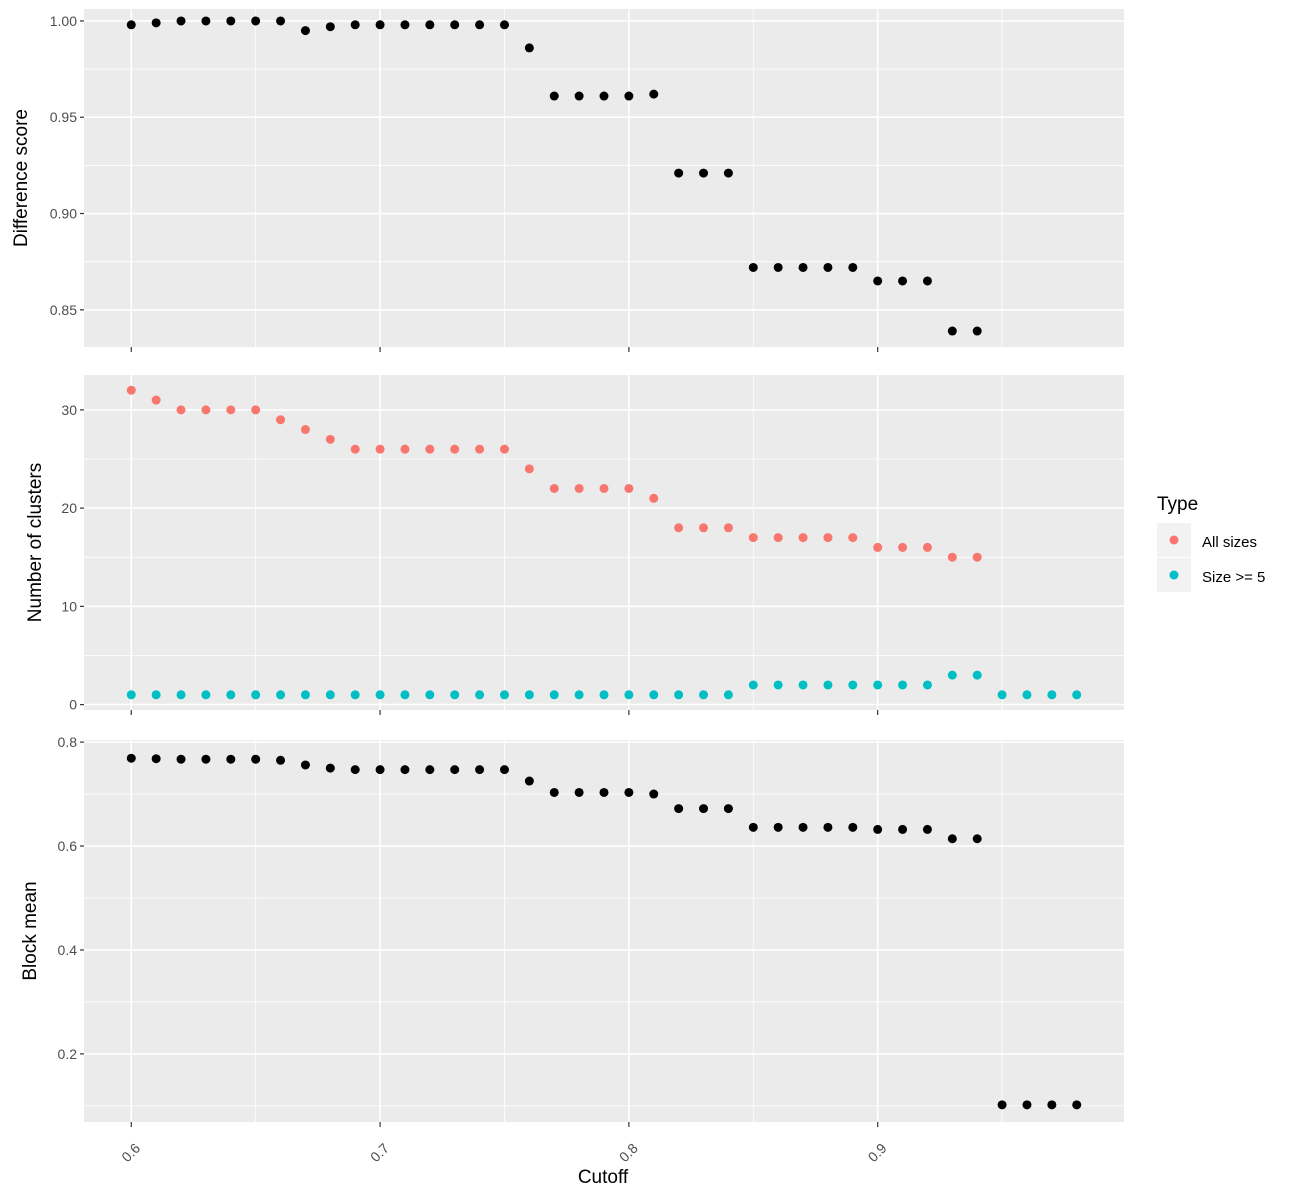  Describe the element at coordinates (21, 178) in the screenshot. I see `y-axis-title: Difference score` at that location.